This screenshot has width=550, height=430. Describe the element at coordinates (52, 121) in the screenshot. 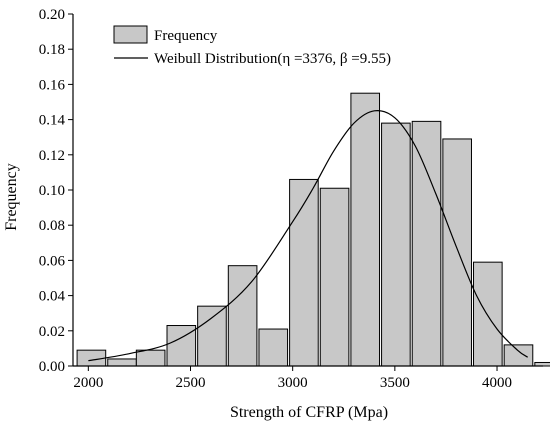

I see `y-tick-label: 0.14` at that location.